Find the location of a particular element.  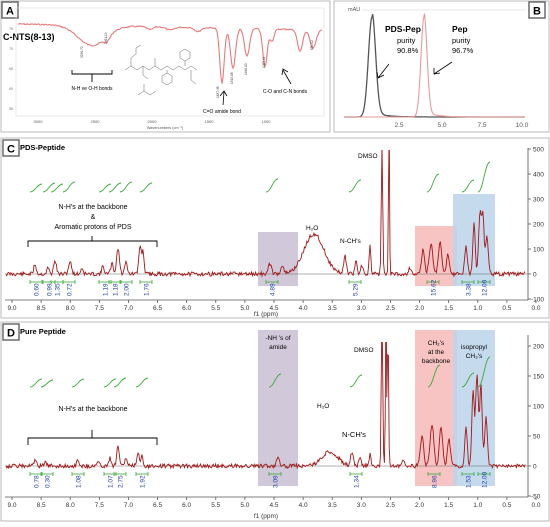

ppm-tick-label: 6.5 is located at coordinates (157, 308).